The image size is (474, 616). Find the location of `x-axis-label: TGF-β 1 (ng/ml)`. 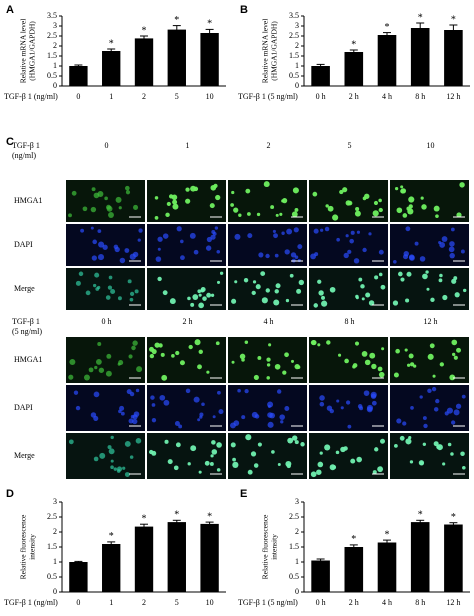

x-axis-label: TGF-β 1 (ng/ml) is located at coordinates (31, 96).